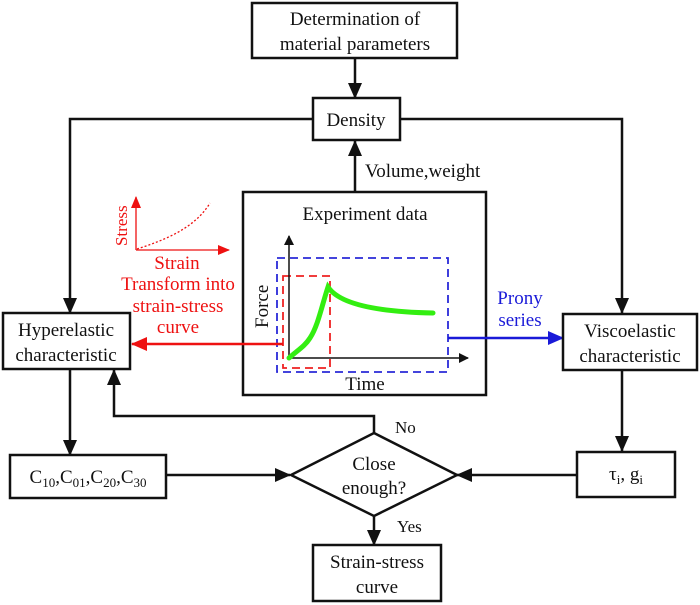 The image size is (700, 605). Describe the element at coordinates (306, 322) in the screenshot. I see `hyperelastic-region` at that location.